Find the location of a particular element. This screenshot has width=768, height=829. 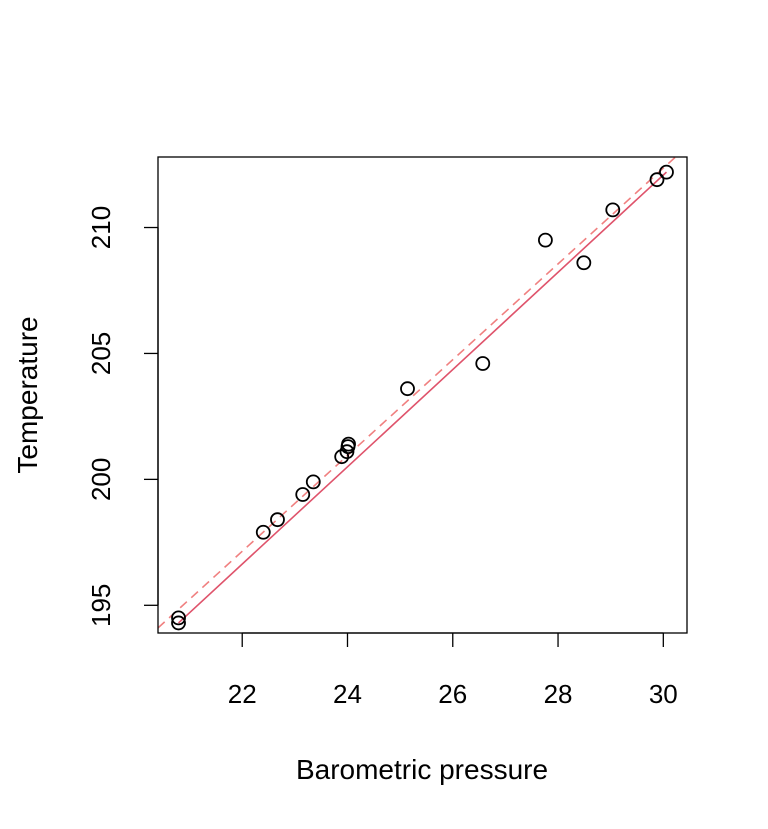

y-tick-label: 195 is located at coordinates (101, 605).